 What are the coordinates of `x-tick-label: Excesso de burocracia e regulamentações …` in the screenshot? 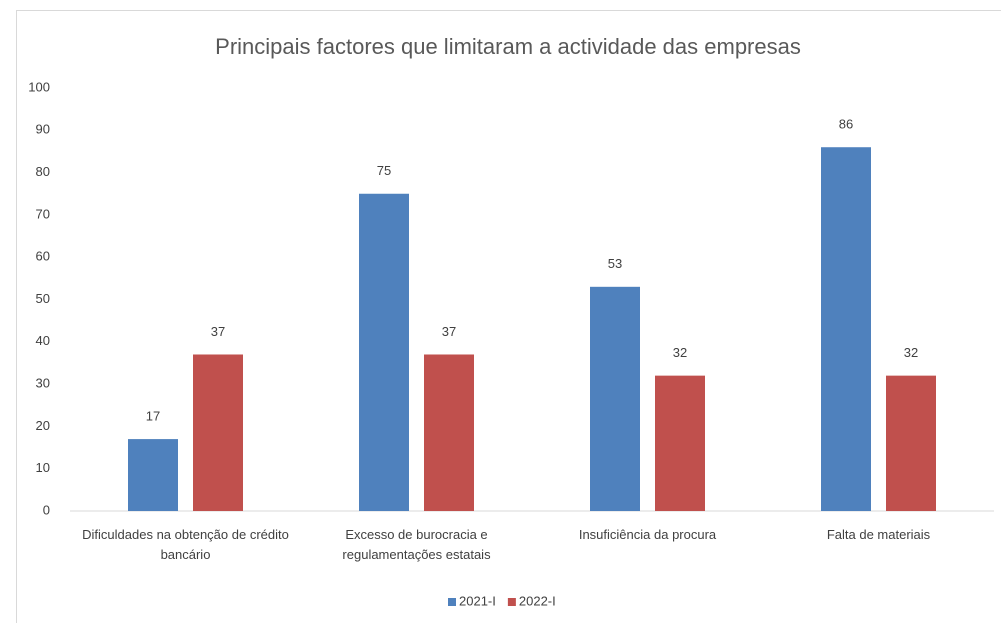 It's located at (416, 544).